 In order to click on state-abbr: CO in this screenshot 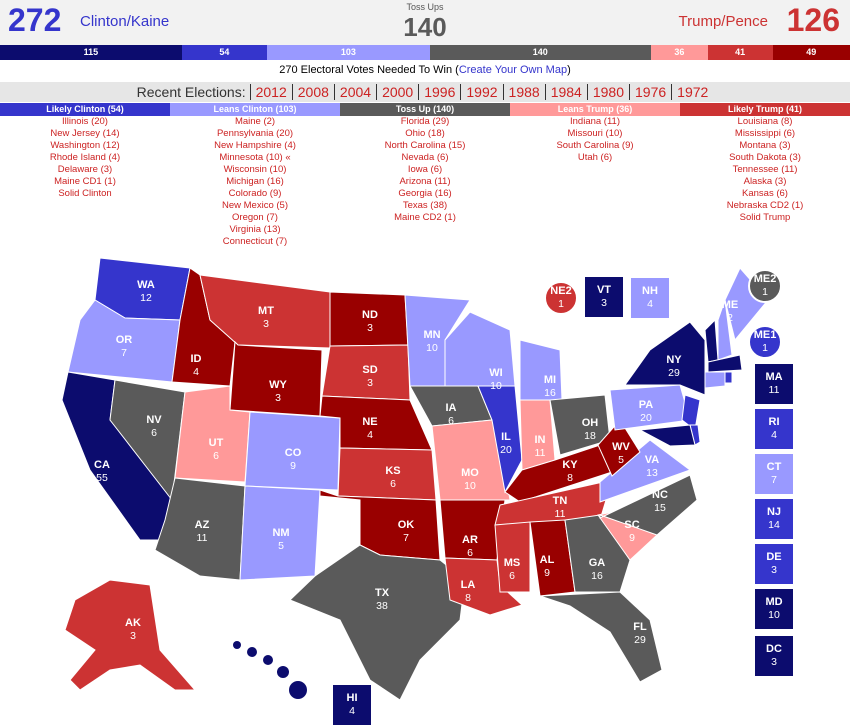, I will do `click(293, 453)`.